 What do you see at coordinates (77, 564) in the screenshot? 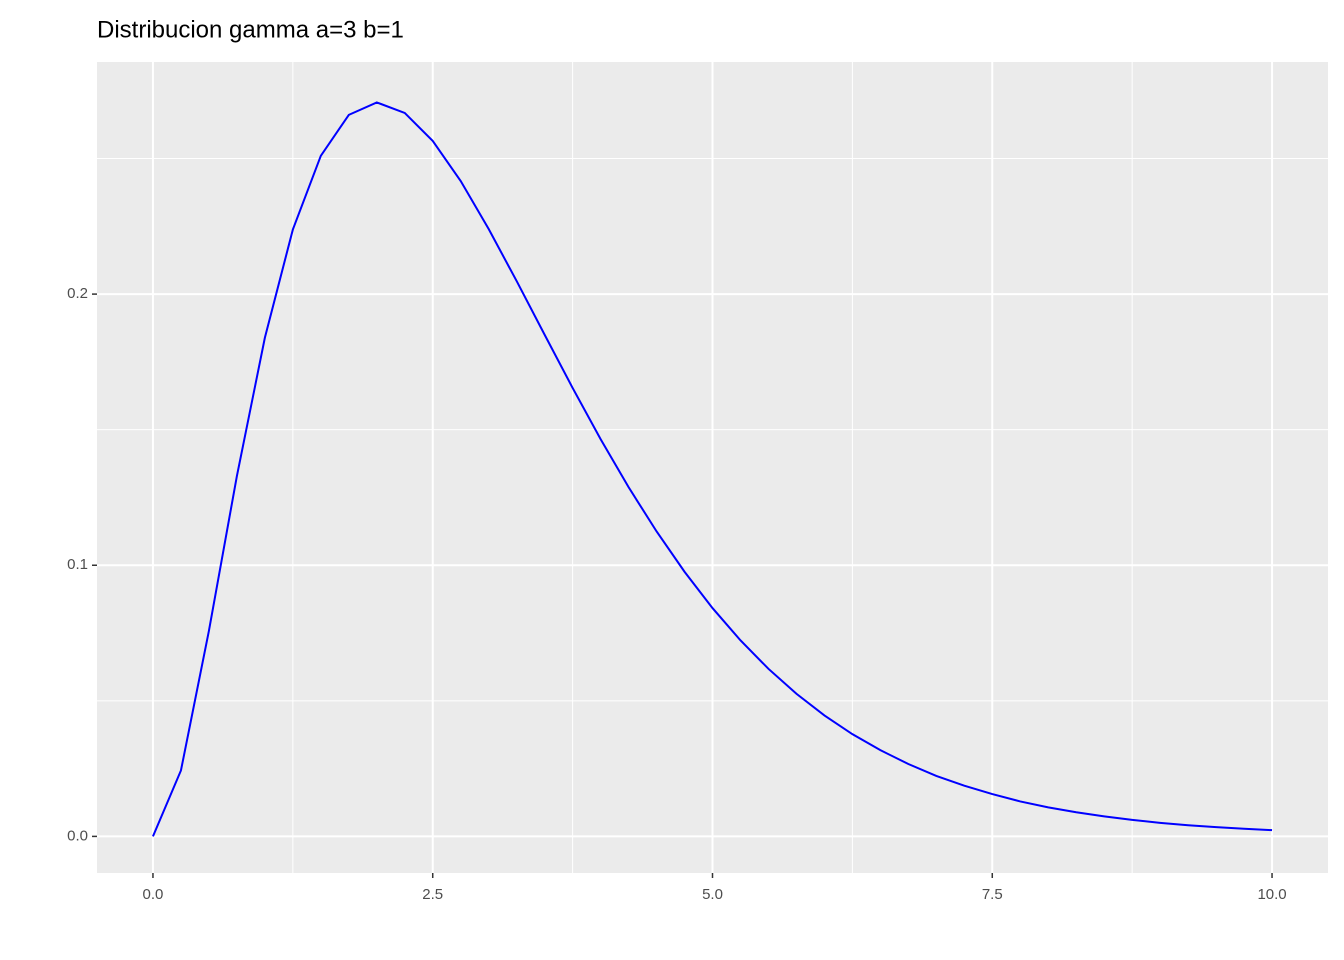
I see `y-tick-label: 0.1` at bounding box center [77, 564].